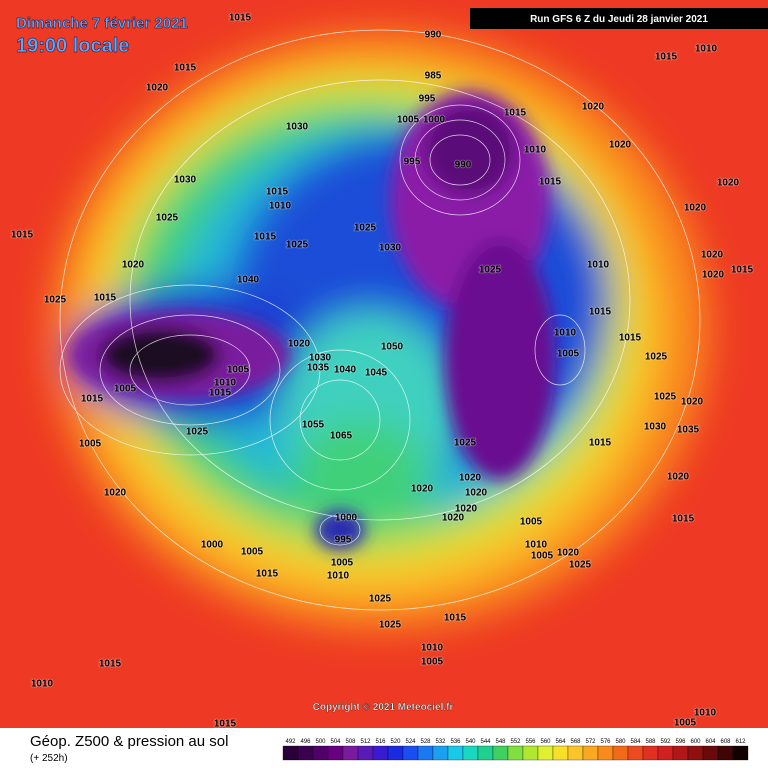  Describe the element at coordinates (380, 742) in the screenshot. I see `scale-label: 516` at that location.